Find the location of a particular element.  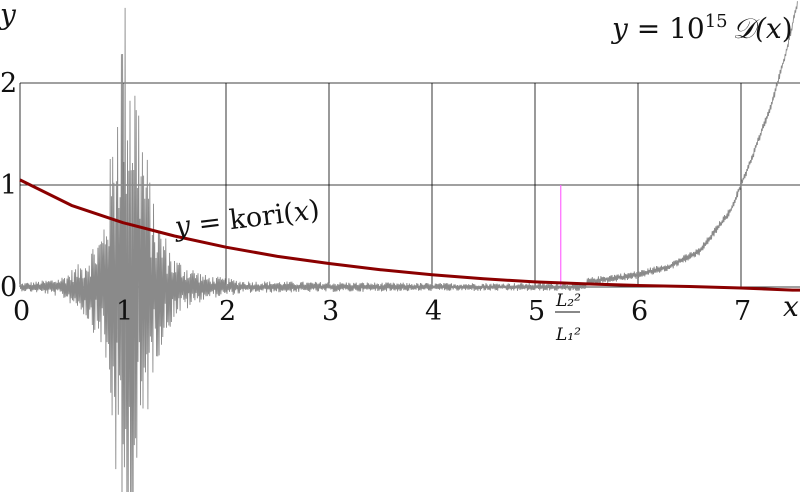

y-tick-label-1: 1 is located at coordinates (8, 185).